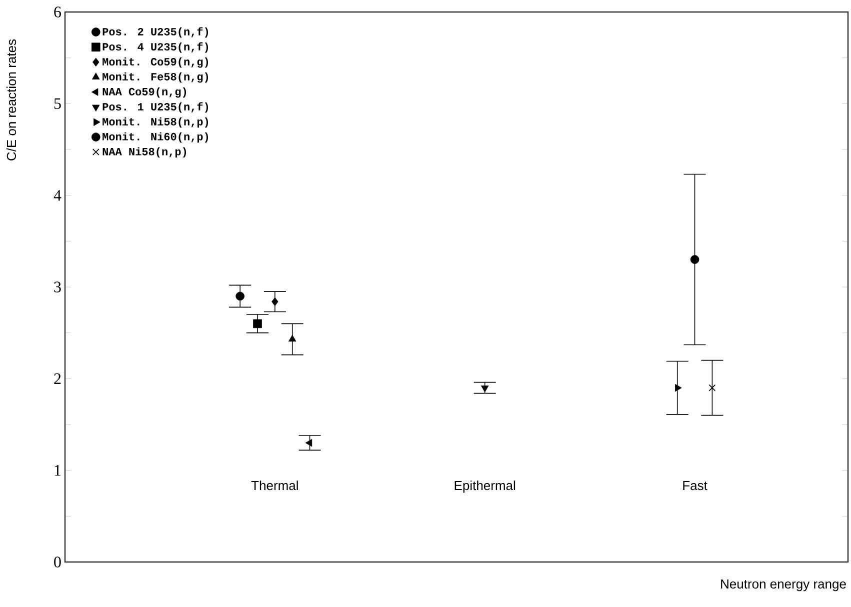 Image resolution: width=851 pixels, height=607 pixels. Describe the element at coordinates (57, 287) in the screenshot. I see `y-tick-label: 3` at that location.